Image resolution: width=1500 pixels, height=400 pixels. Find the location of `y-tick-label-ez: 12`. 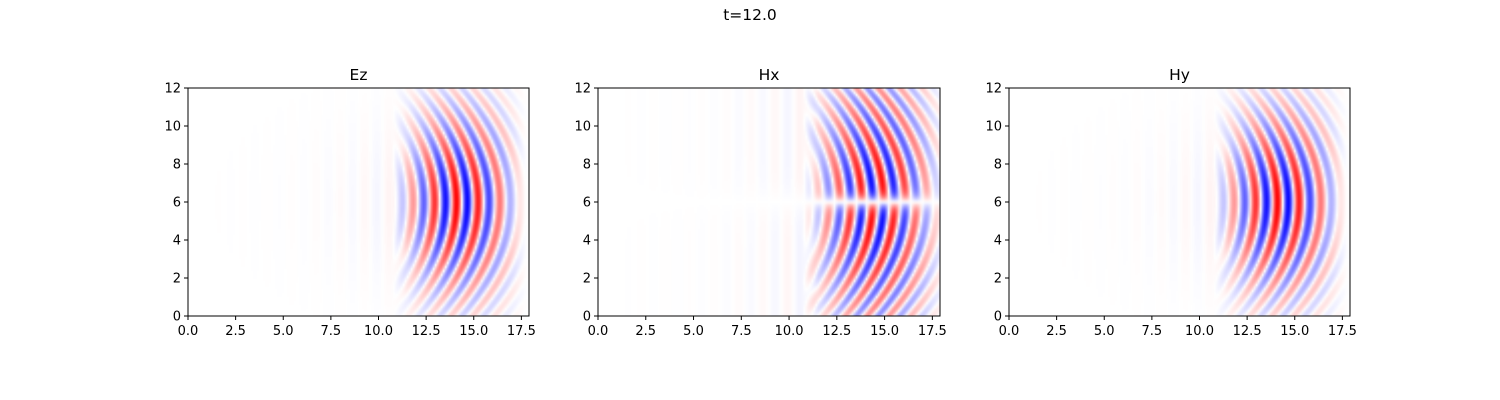

y-tick-label-ez: 12 is located at coordinates (172, 89).